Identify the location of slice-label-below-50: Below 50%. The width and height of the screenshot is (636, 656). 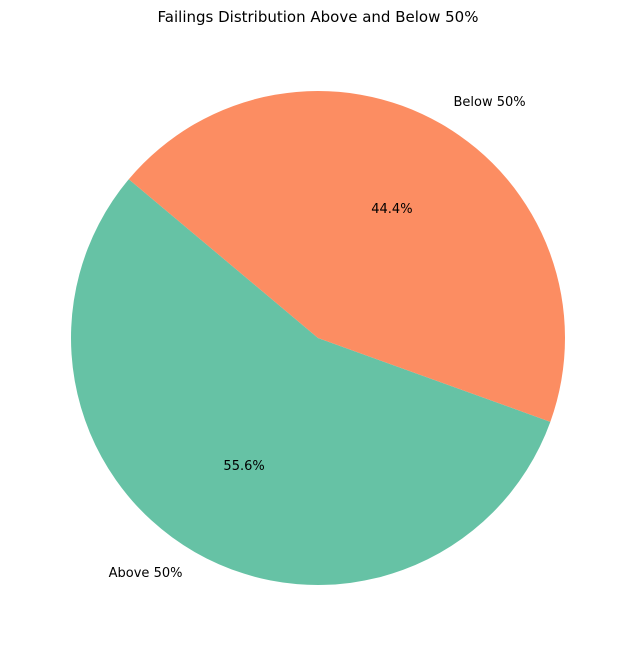
(490, 102).